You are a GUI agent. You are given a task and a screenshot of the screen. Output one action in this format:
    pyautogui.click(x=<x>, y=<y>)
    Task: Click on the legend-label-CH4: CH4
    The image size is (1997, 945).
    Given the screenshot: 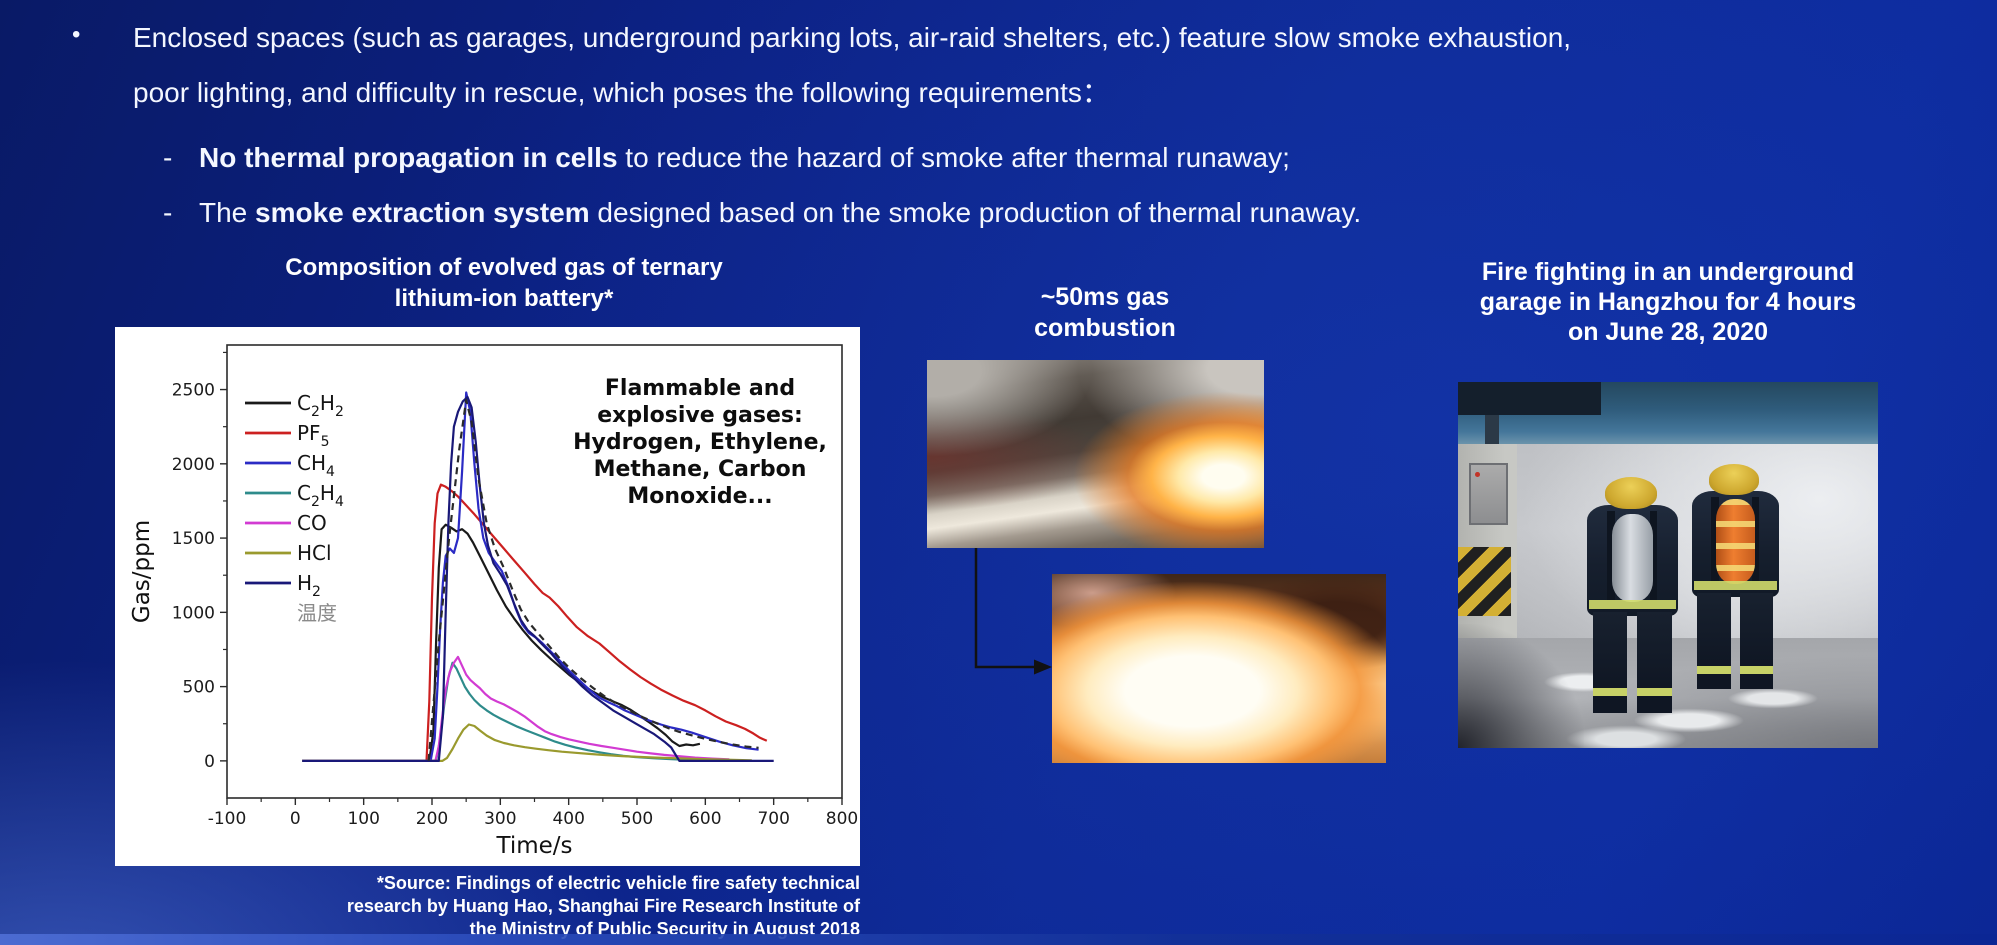 What is the action you would take?
    pyautogui.click(x=316, y=465)
    